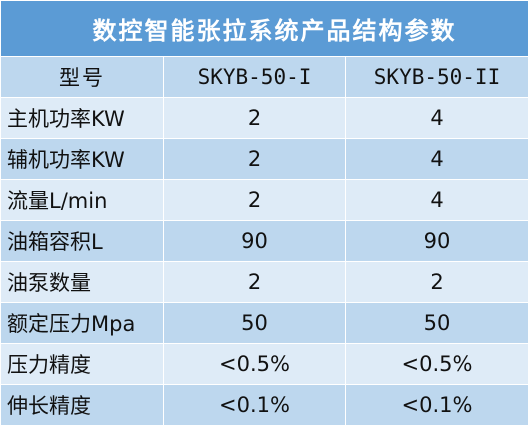  What do you see at coordinates (82, 364) in the screenshot?
I see `row-label: 压力精度` at bounding box center [82, 364].